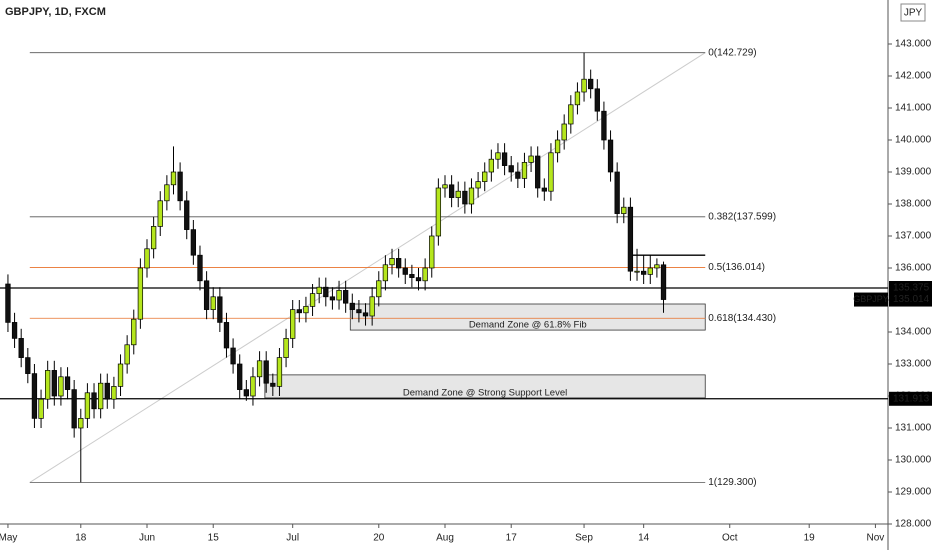 The height and width of the screenshot is (550, 932). What do you see at coordinates (913, 108) in the screenshot?
I see `y-tick-label: 141.000` at bounding box center [913, 108].